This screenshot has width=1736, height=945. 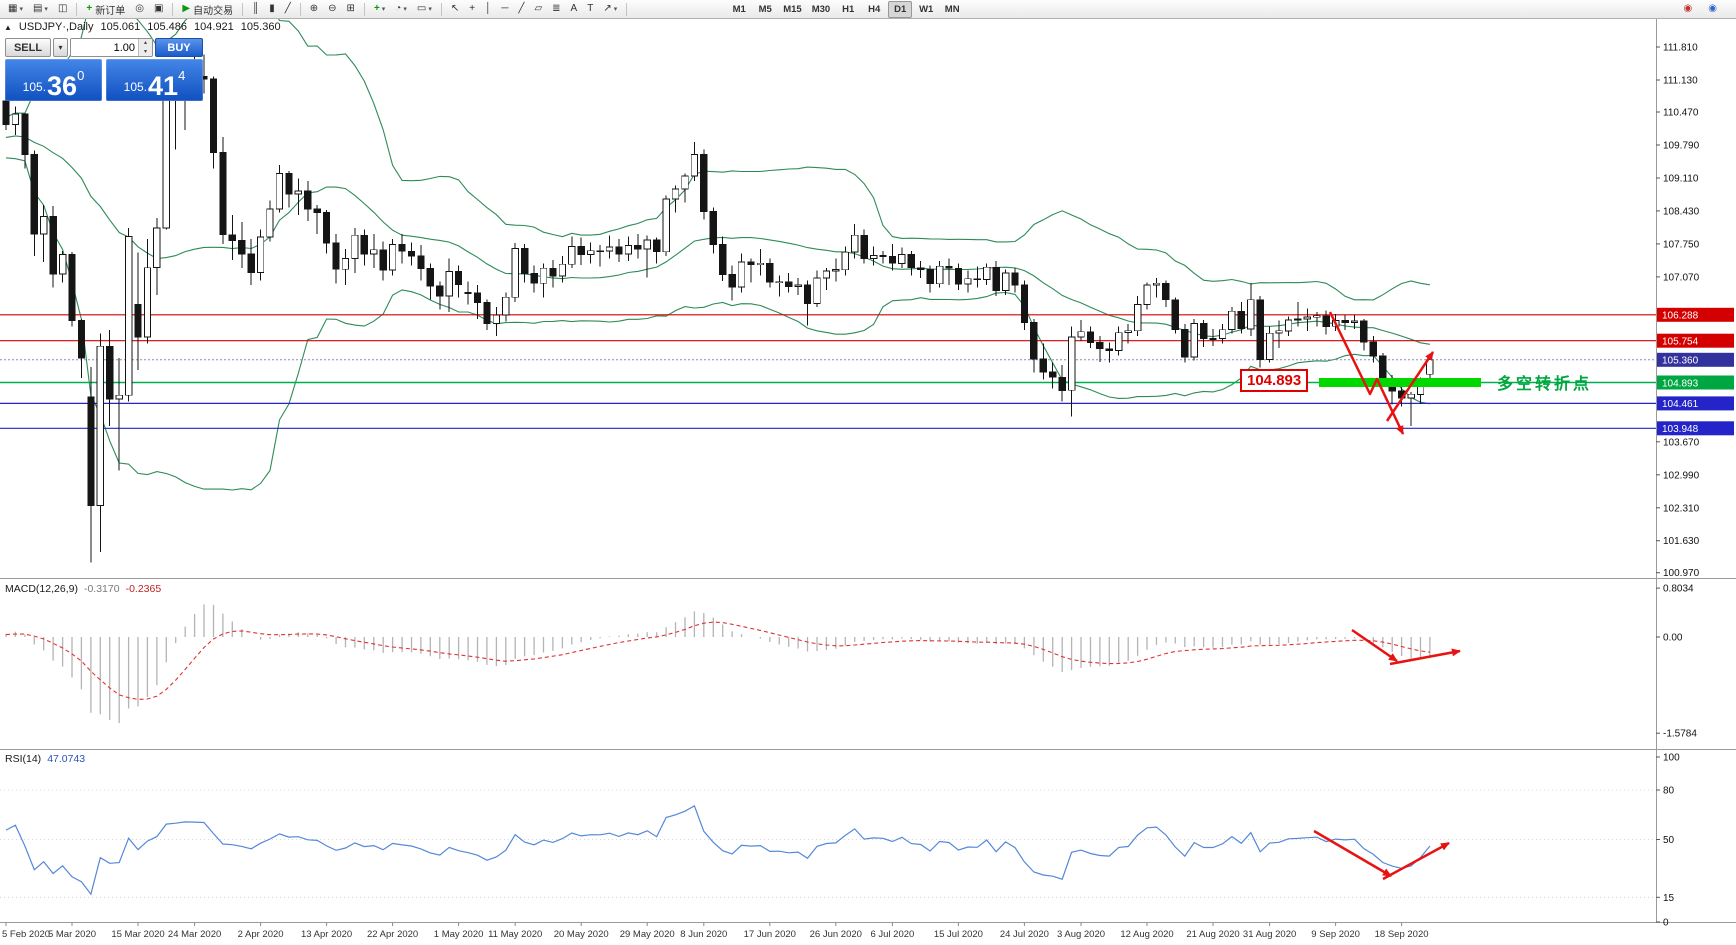 I want to click on timeframe-d1-button: D1, so click(x=900, y=9).